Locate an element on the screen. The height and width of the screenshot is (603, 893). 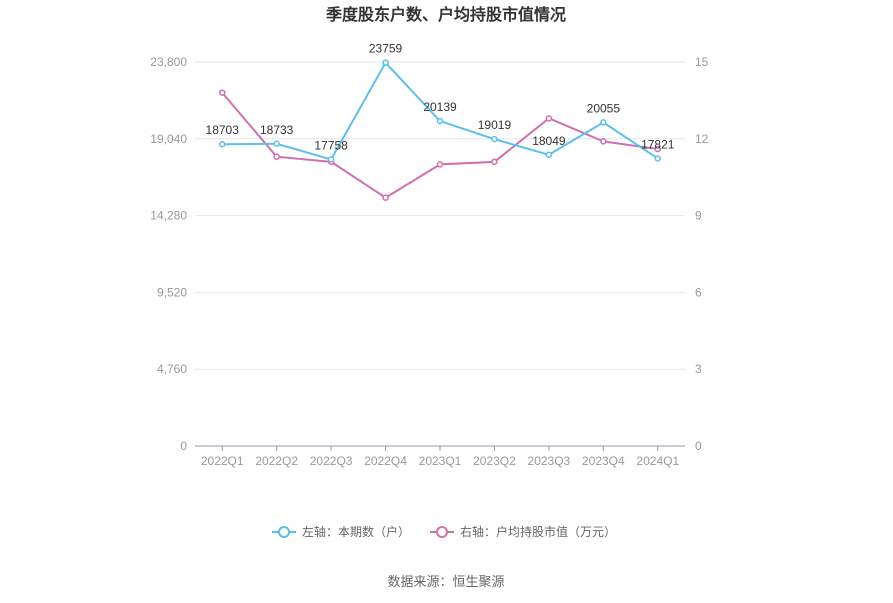
data-label: 20055 is located at coordinates (604, 108).